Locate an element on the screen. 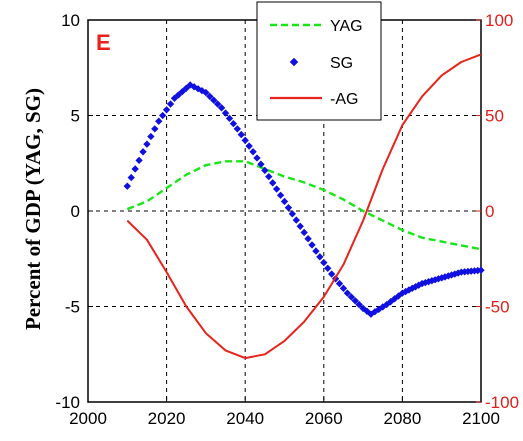 This screenshot has height=441, width=523. x-tick-label: 2060 is located at coordinates (324, 418).